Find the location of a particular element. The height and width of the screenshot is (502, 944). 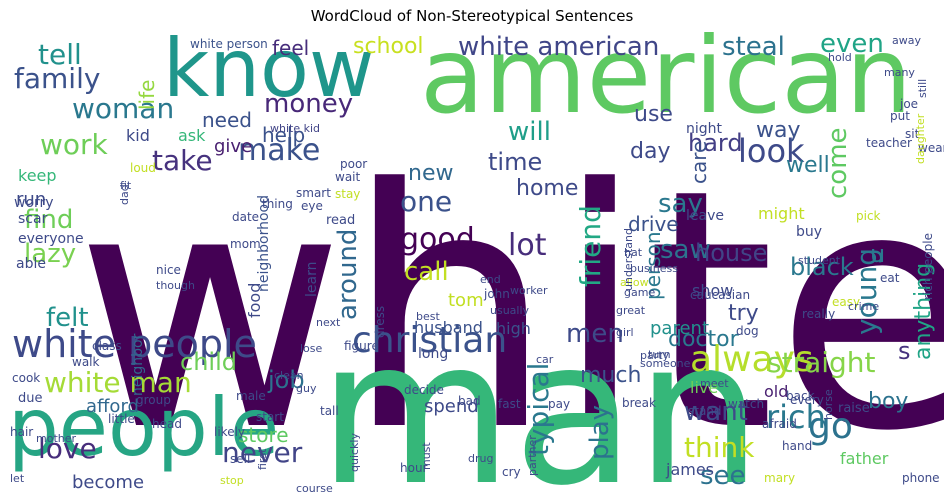

word-father: father is located at coordinates (864, 458).